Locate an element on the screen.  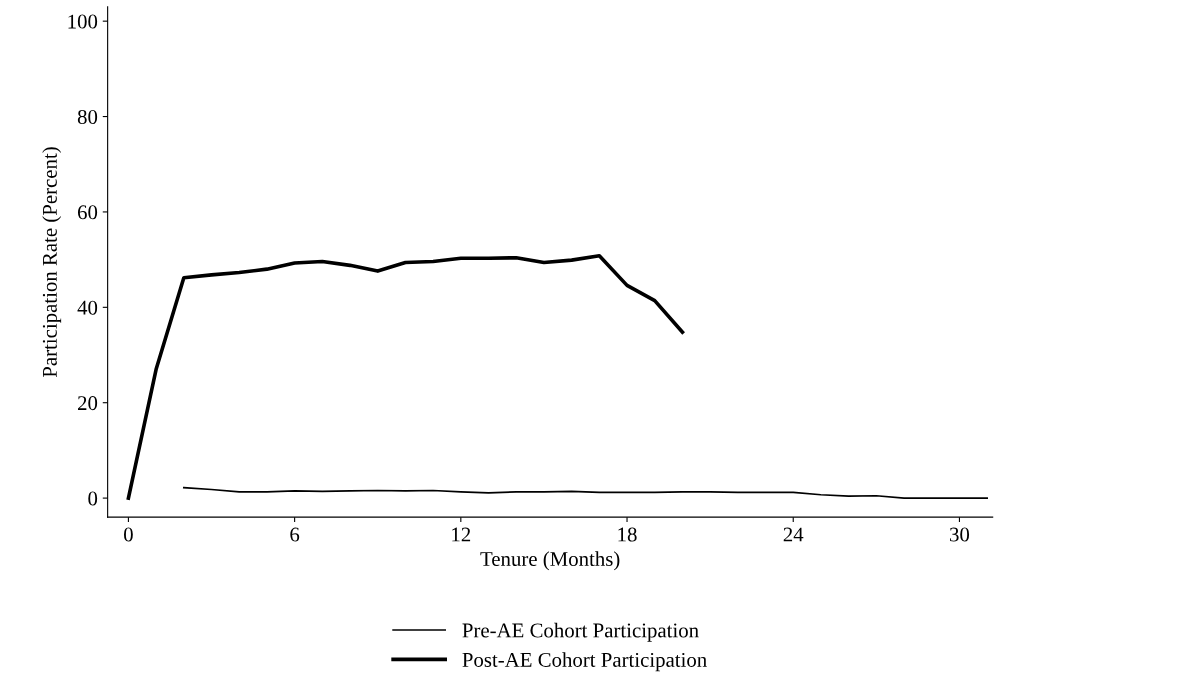
legend-label: Post-AE Cohort Participation is located at coordinates (584, 662).